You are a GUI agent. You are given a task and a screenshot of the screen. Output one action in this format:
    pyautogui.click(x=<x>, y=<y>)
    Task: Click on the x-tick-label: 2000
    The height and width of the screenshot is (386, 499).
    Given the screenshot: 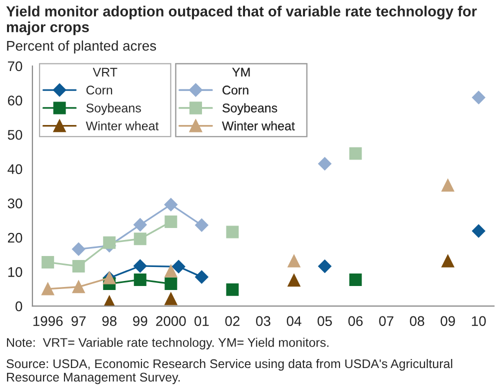 What is the action you would take?
    pyautogui.click(x=171, y=321)
    